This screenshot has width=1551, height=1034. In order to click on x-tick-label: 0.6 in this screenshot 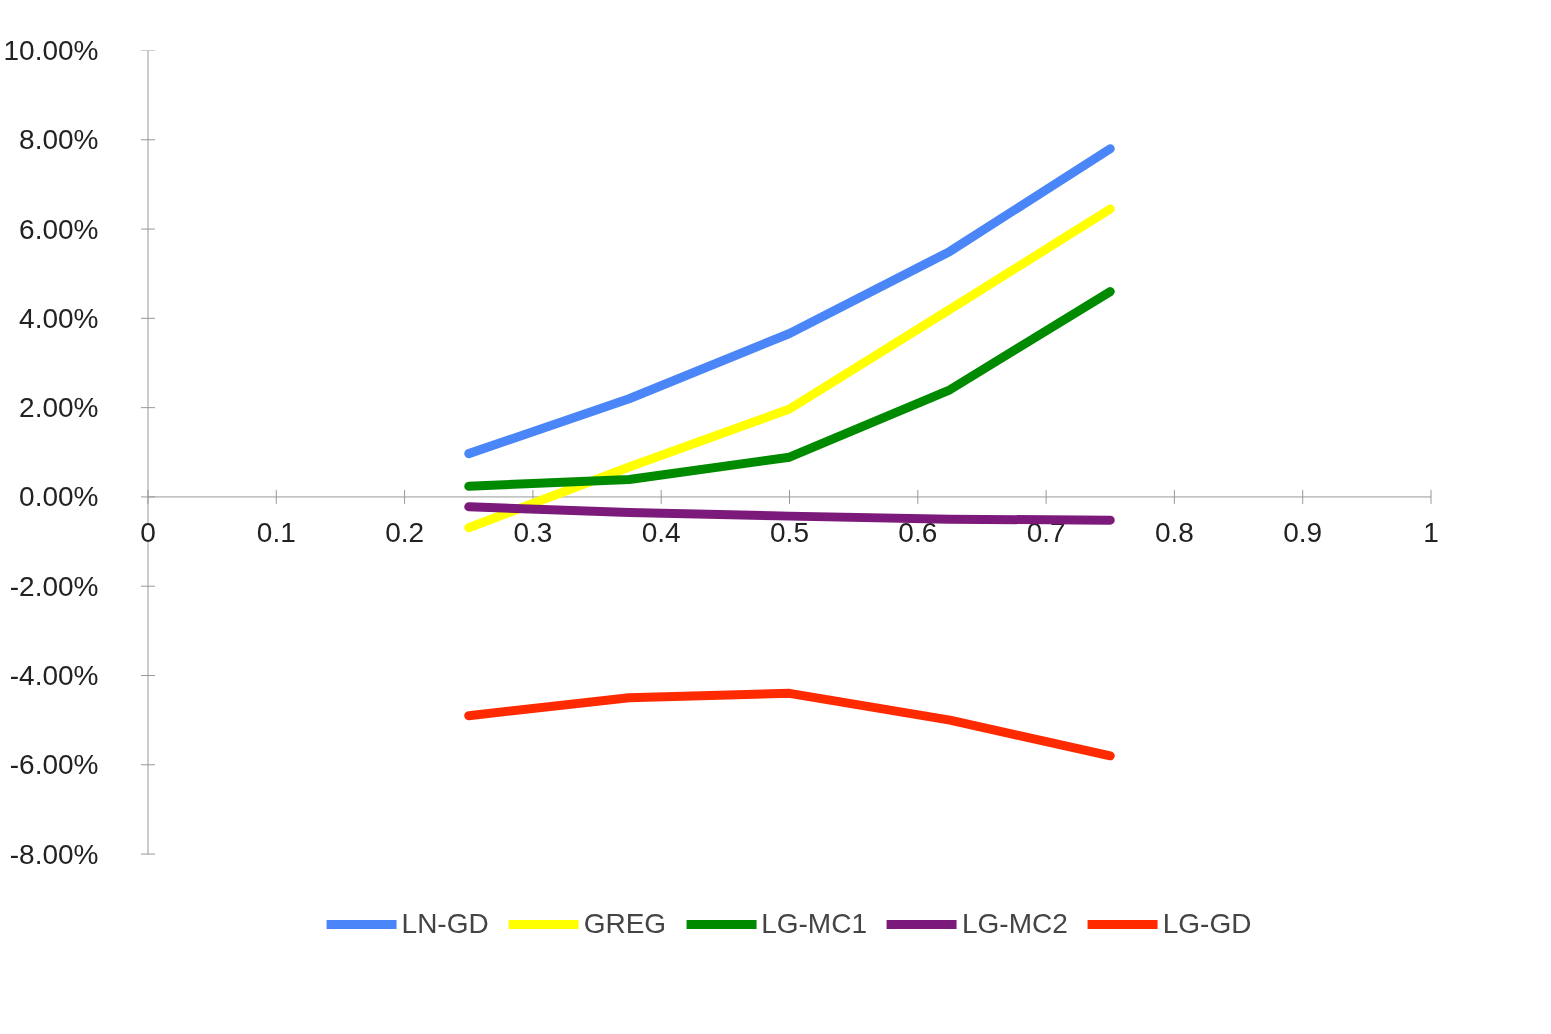, I will do `click(918, 532)`.